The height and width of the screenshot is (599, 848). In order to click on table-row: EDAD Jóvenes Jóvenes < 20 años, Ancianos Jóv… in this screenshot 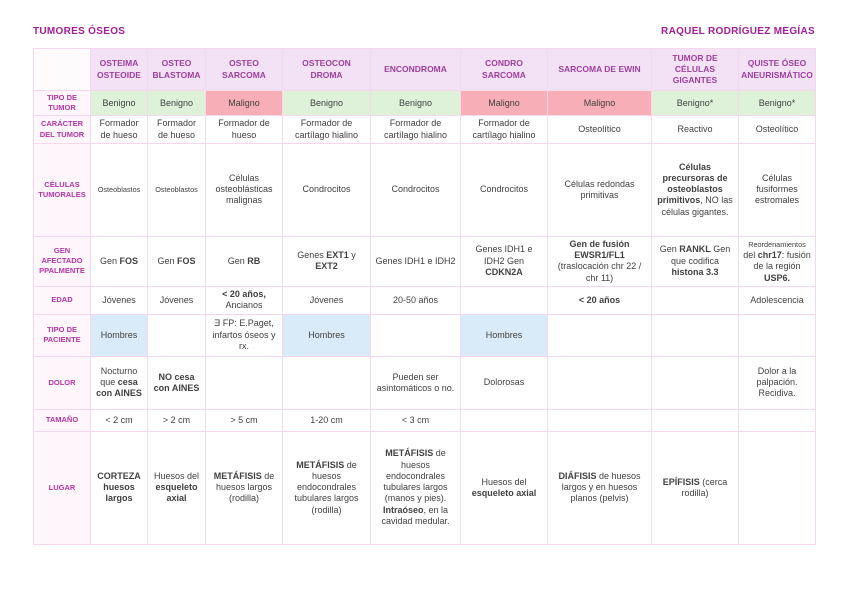, I will do `click(424, 300)`.